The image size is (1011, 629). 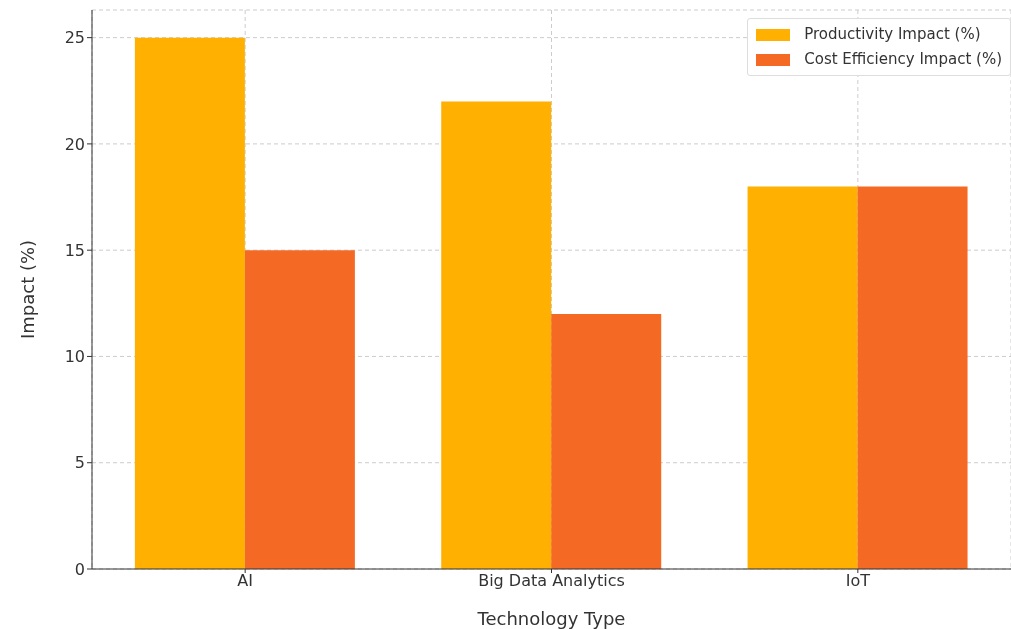 I want to click on x-tick-label: Big Data Analytics, so click(x=551, y=581).